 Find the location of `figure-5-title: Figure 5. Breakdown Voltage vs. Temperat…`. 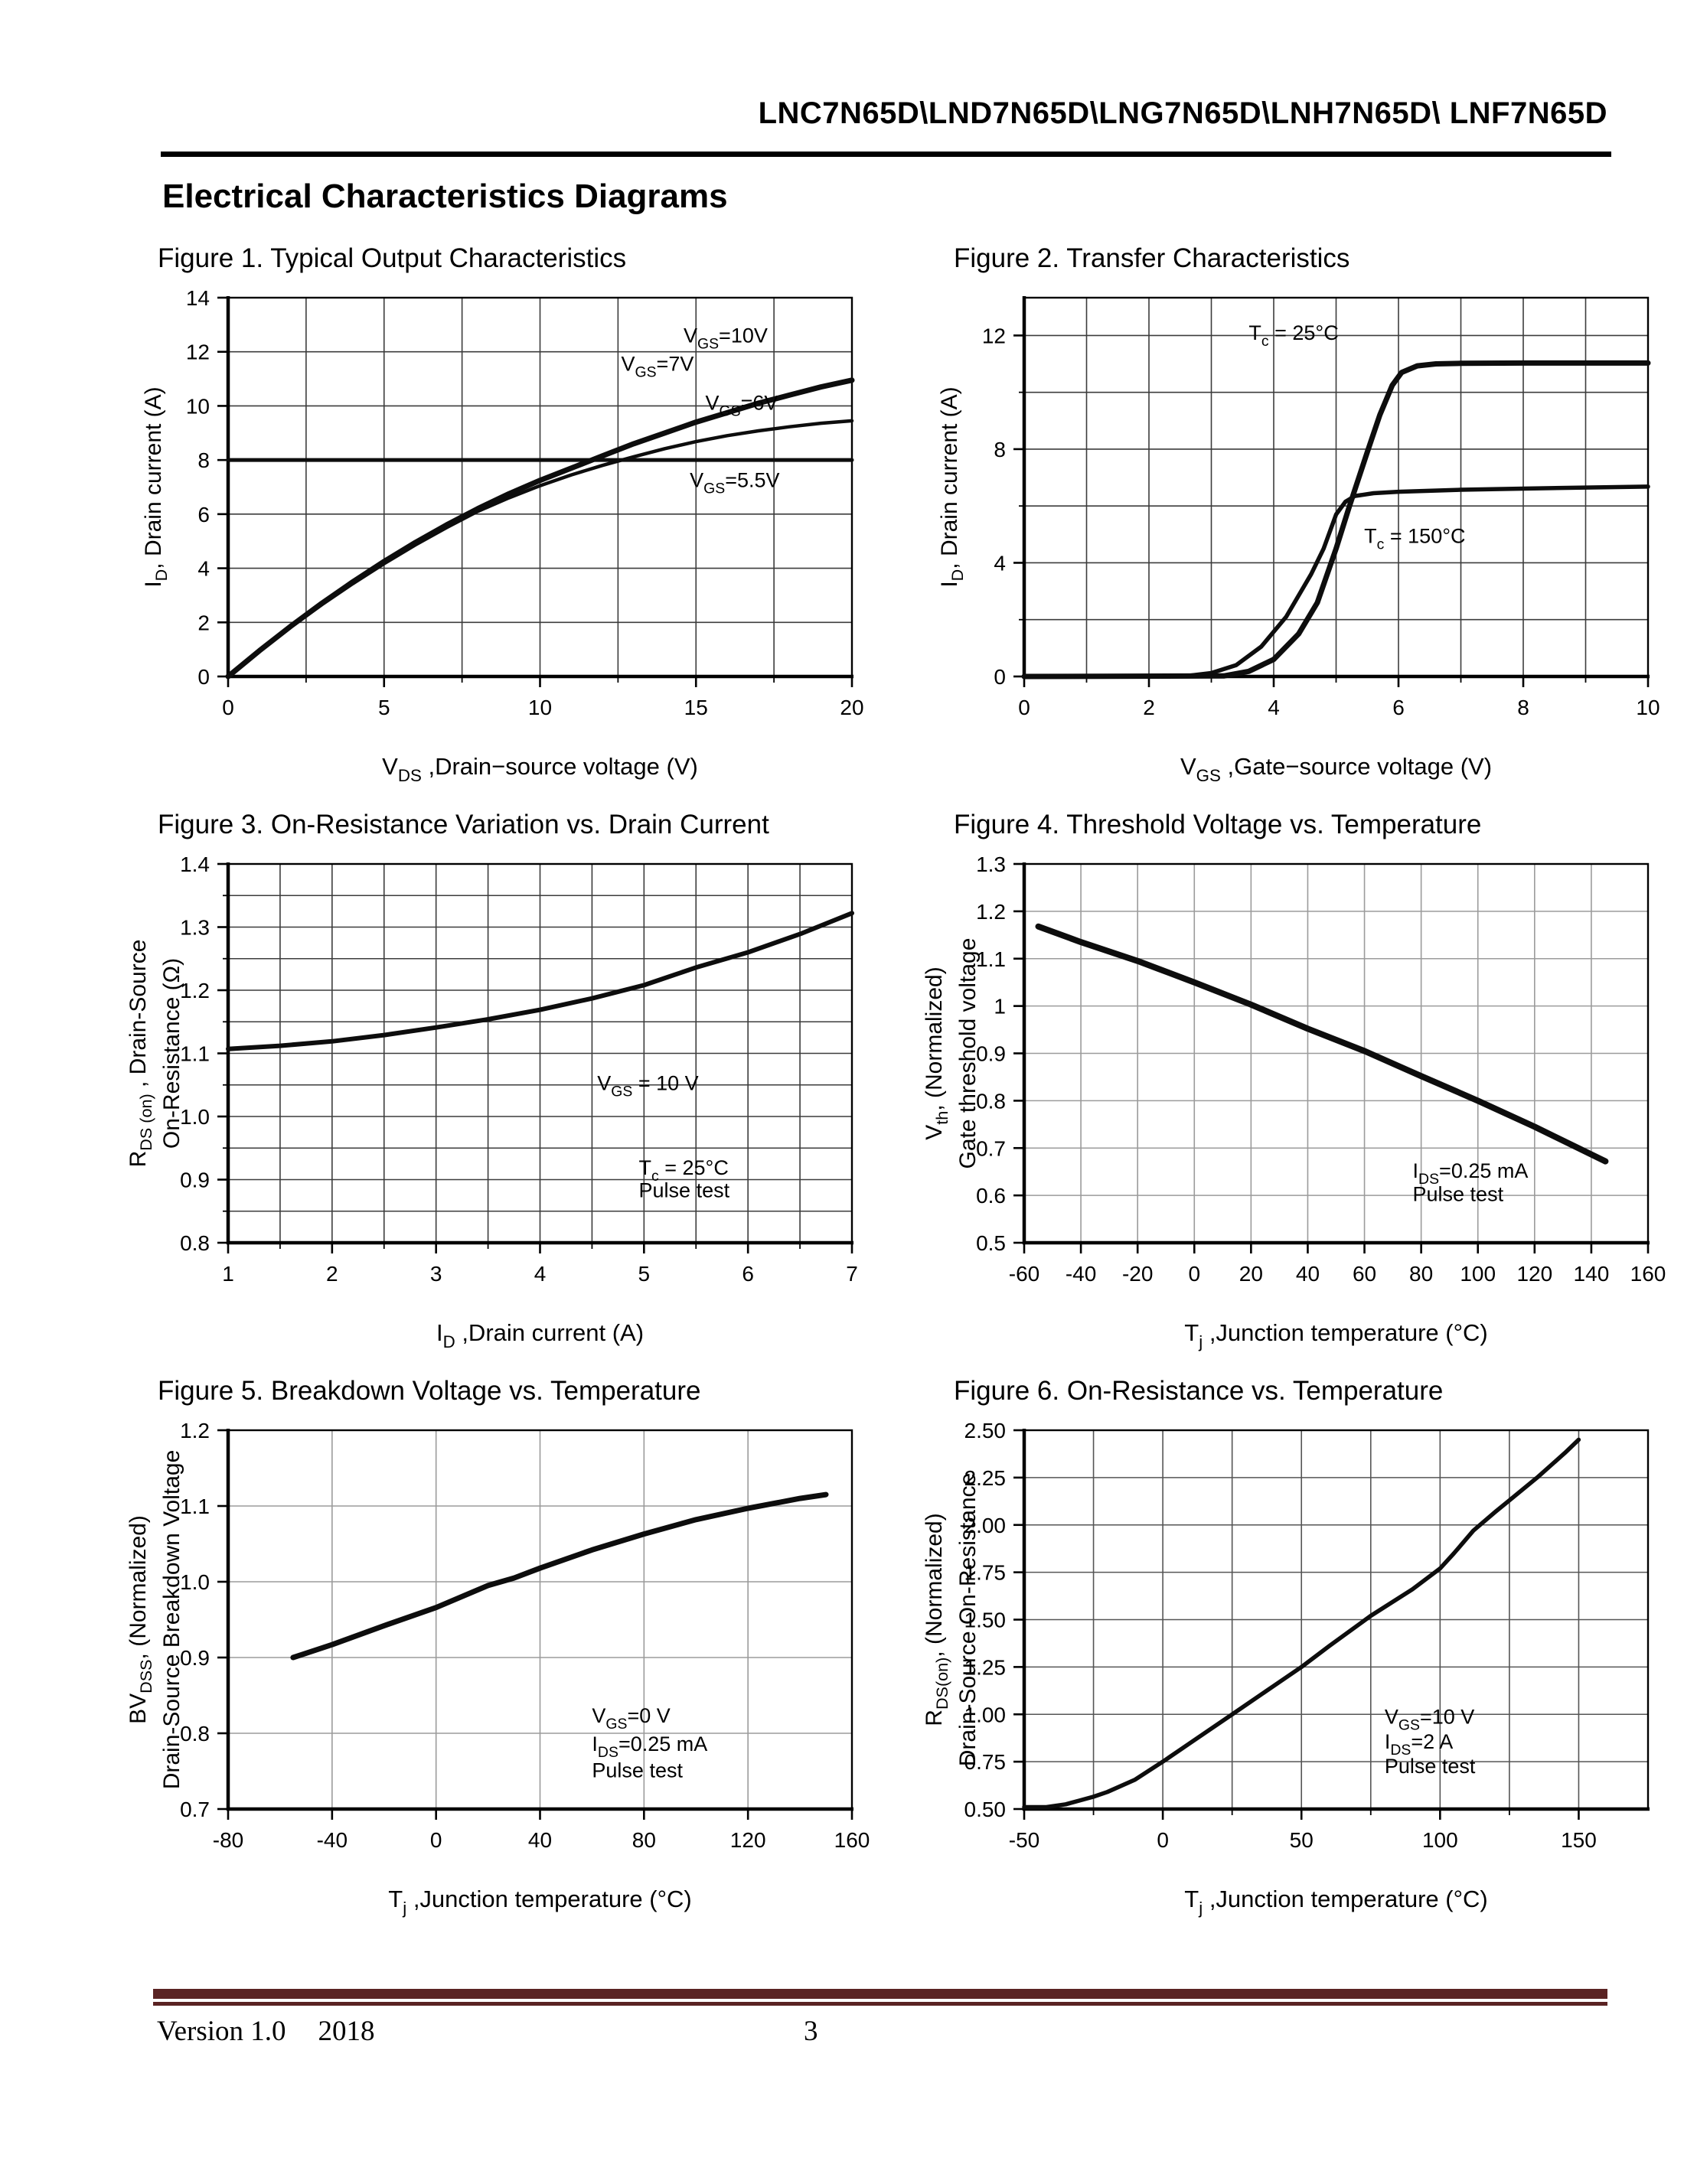

figure-5-title: Figure 5. Breakdown Voltage vs. Temperat… is located at coordinates (429, 1391).